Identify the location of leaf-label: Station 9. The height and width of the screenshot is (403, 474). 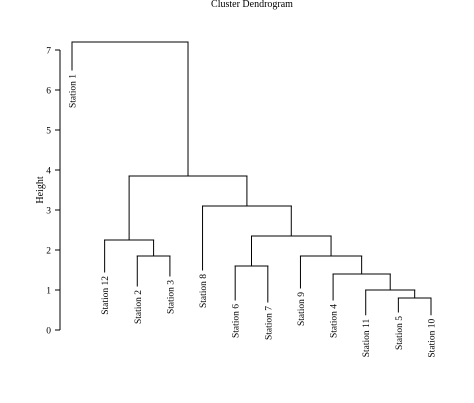
(302, 309).